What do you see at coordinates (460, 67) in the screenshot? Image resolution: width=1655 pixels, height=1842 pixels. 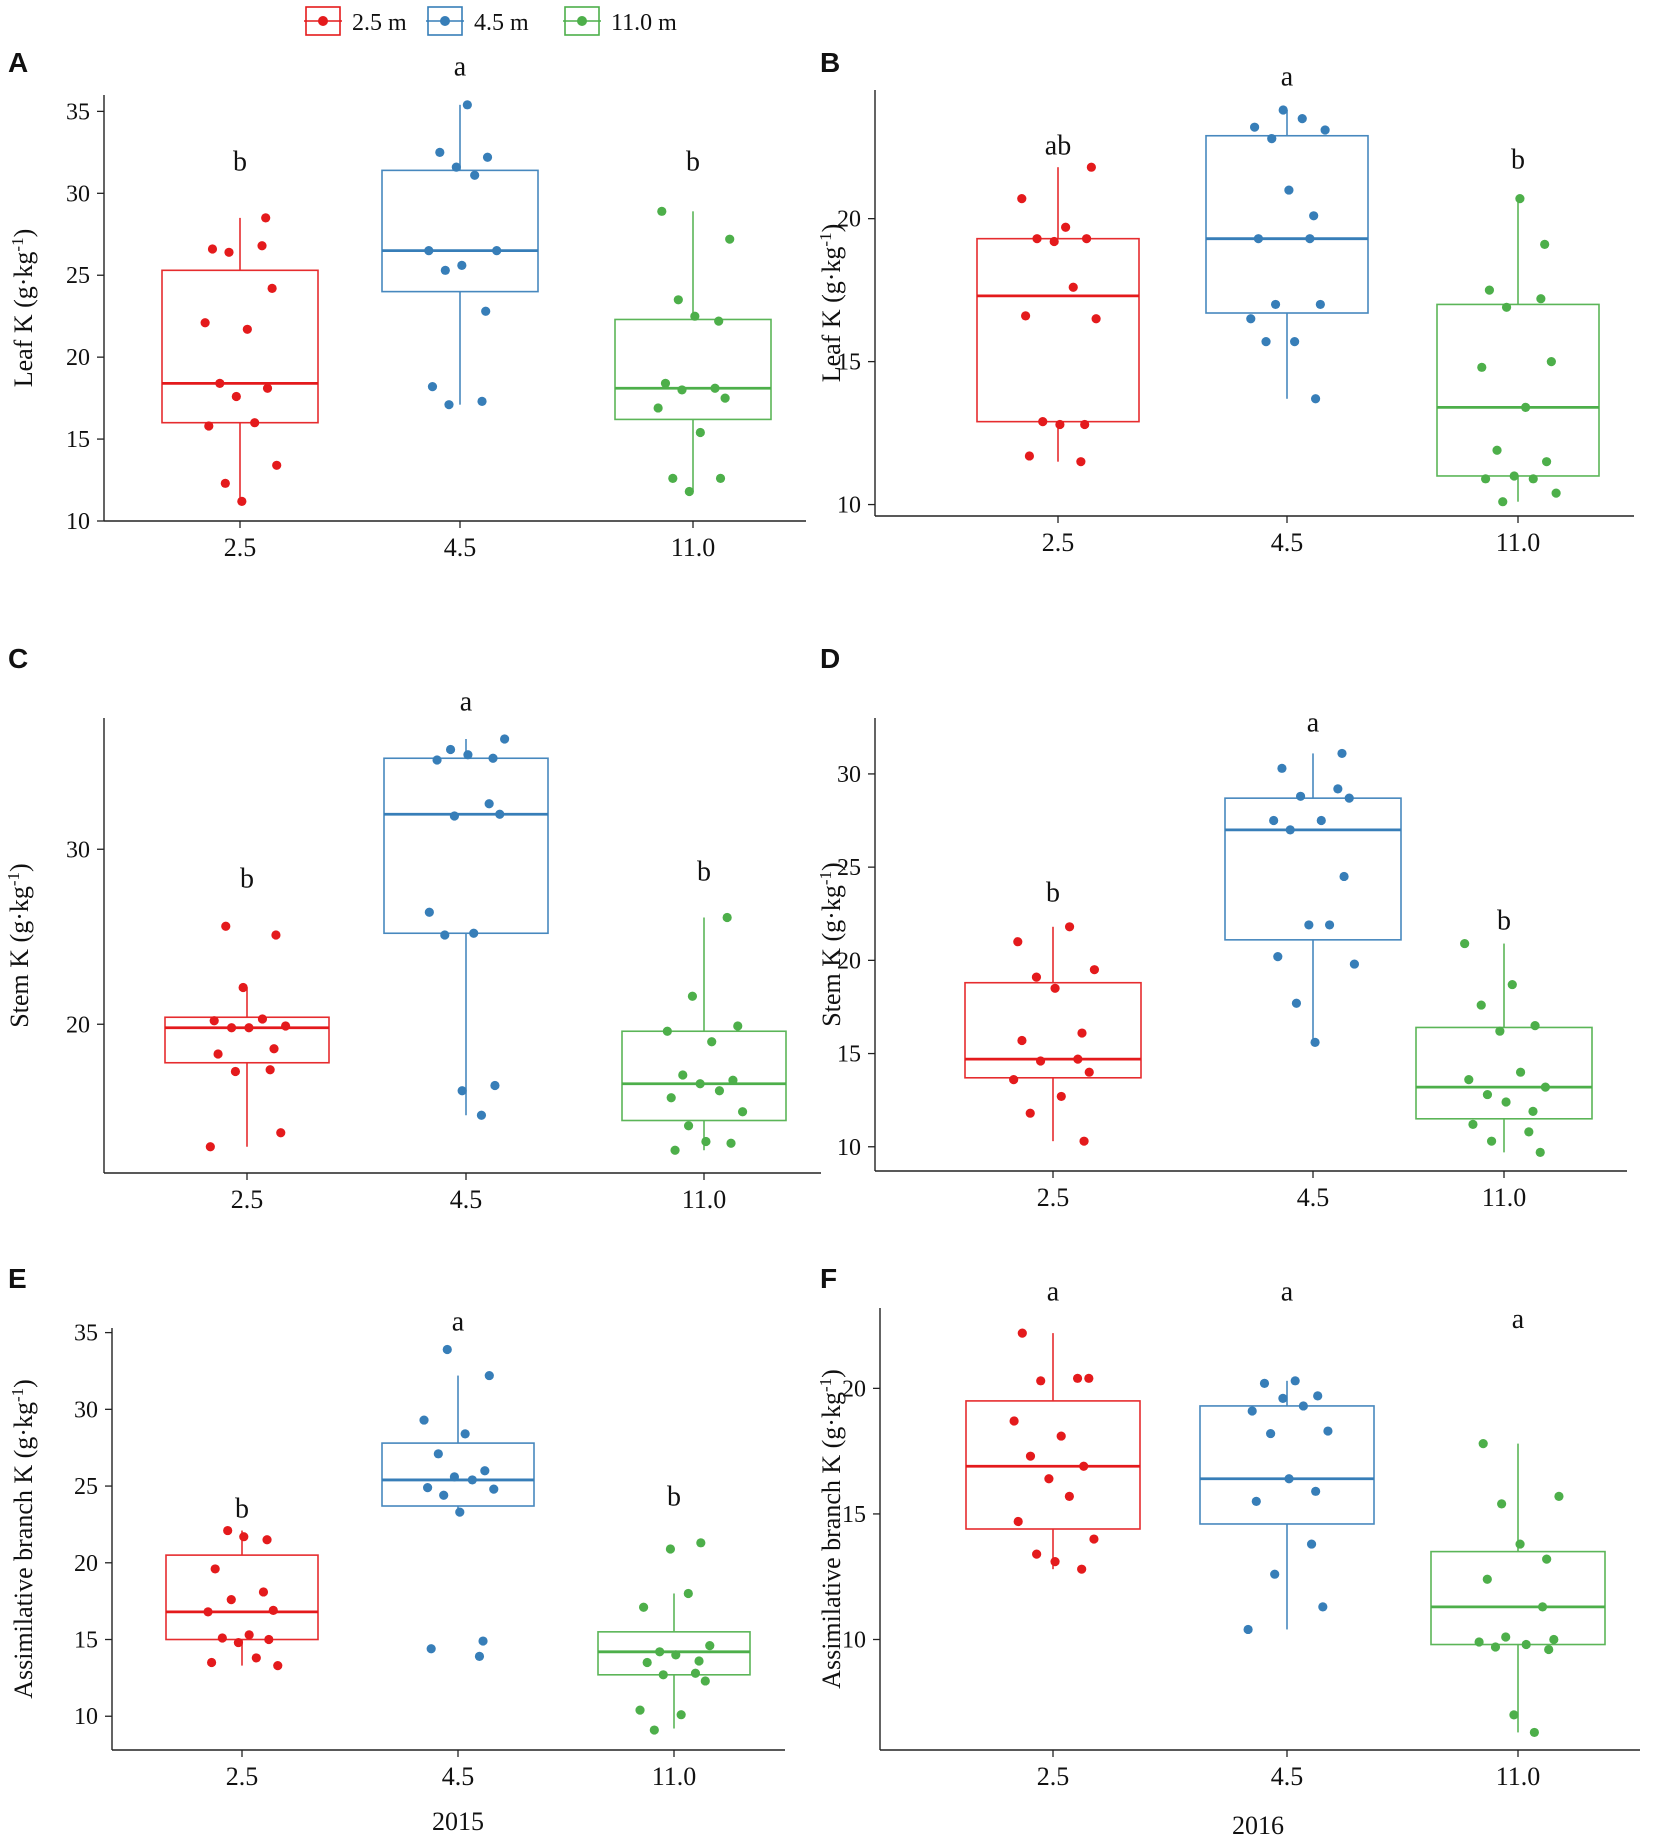 I see `significance-letter: a` at bounding box center [460, 67].